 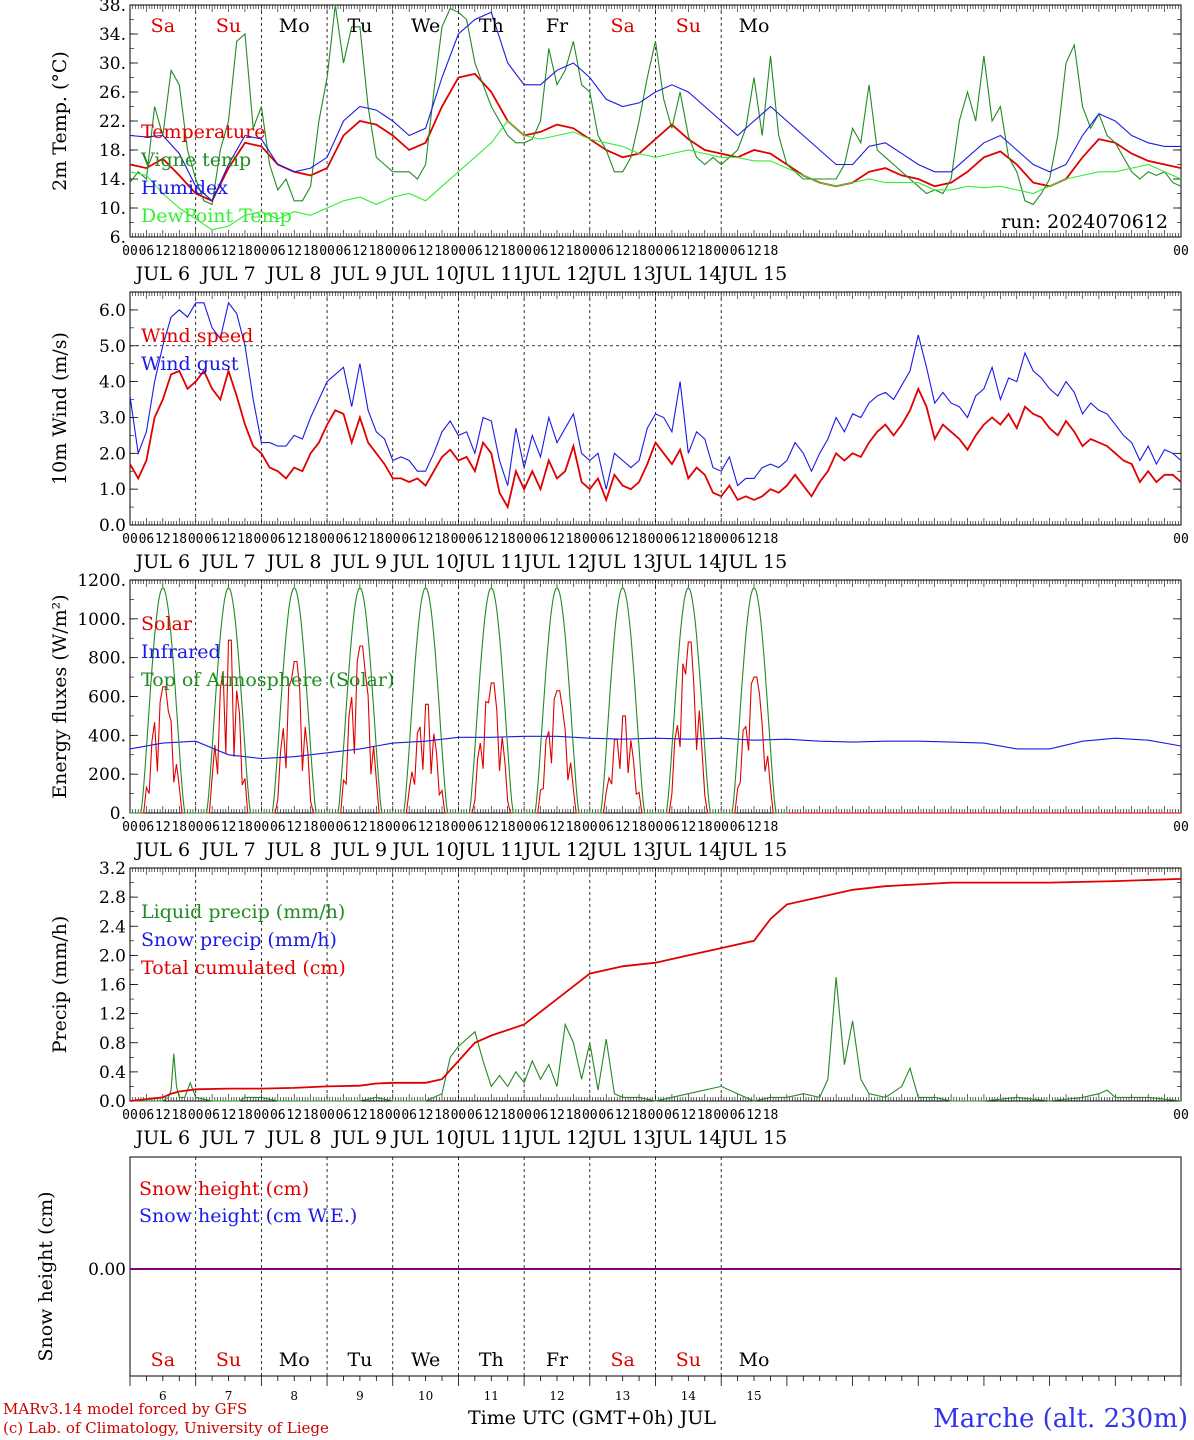 What do you see at coordinates (112, 1102) in the screenshot?
I see `y-tick-label: 0.0` at bounding box center [112, 1102].